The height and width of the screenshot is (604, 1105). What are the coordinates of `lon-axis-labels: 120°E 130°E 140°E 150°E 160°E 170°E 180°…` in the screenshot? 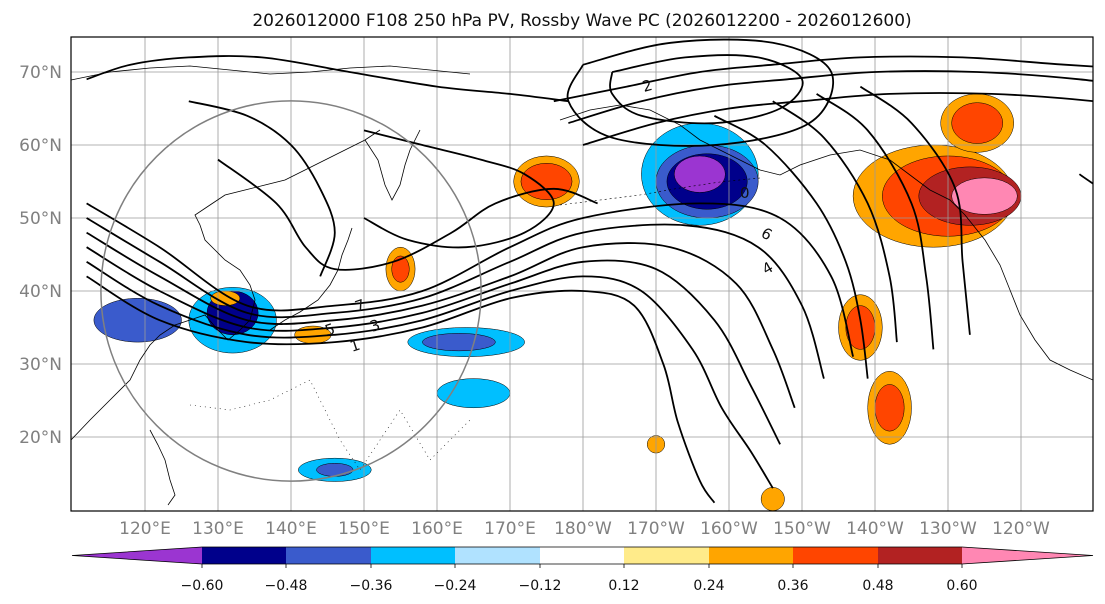 It's located at (584, 529).